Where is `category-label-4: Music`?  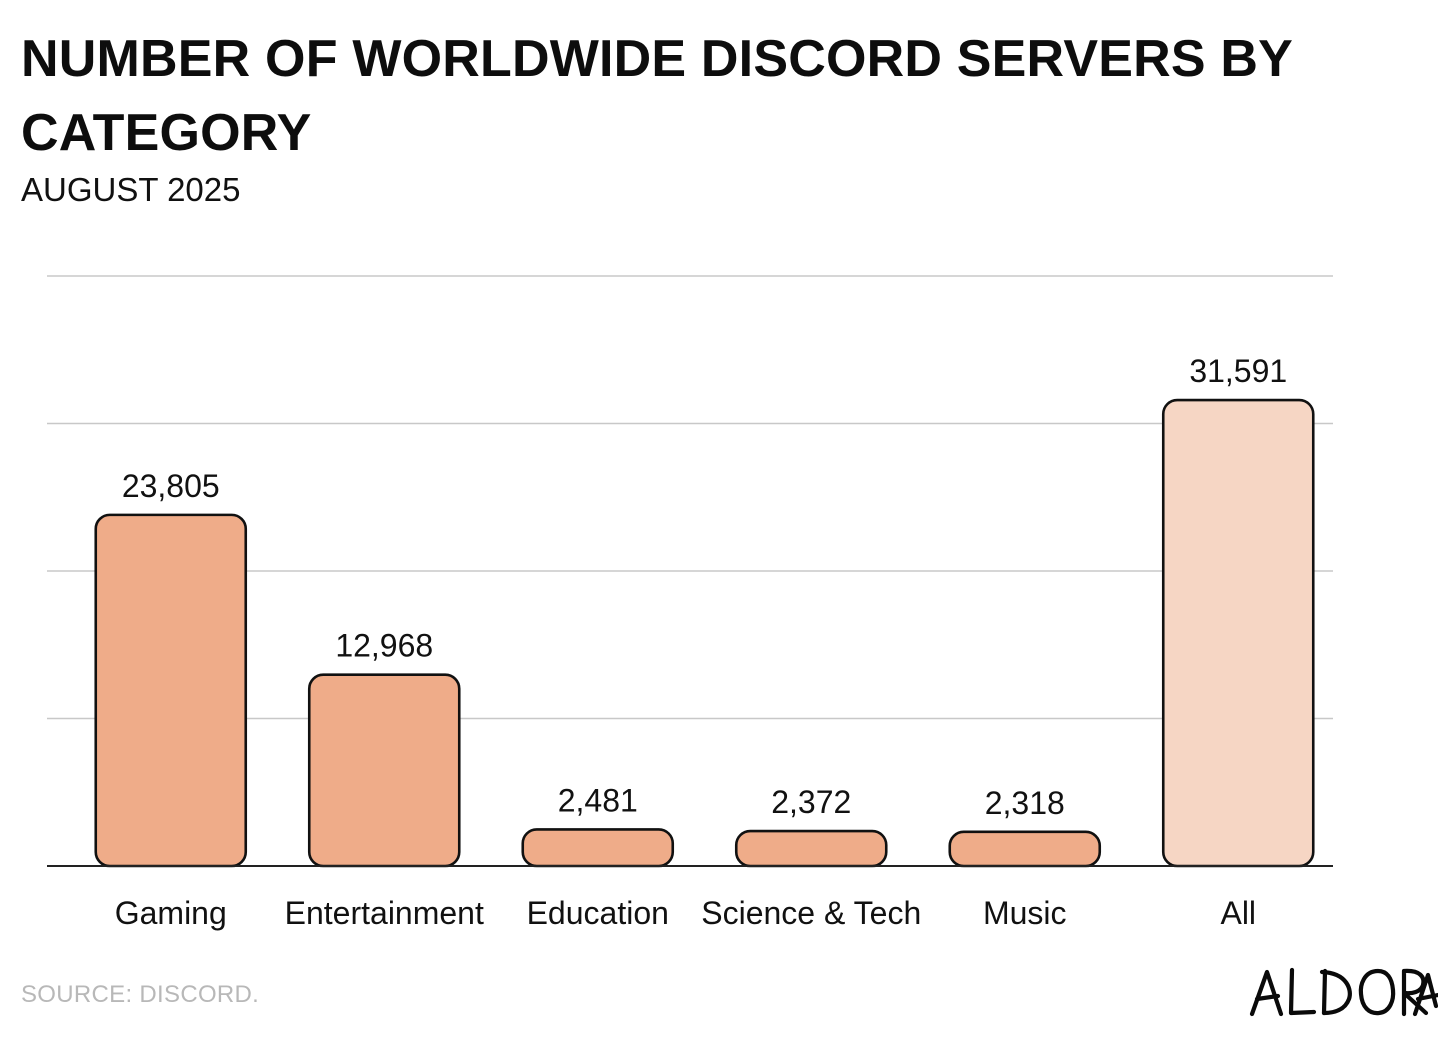
category-label-4: Music is located at coordinates (1025, 913).